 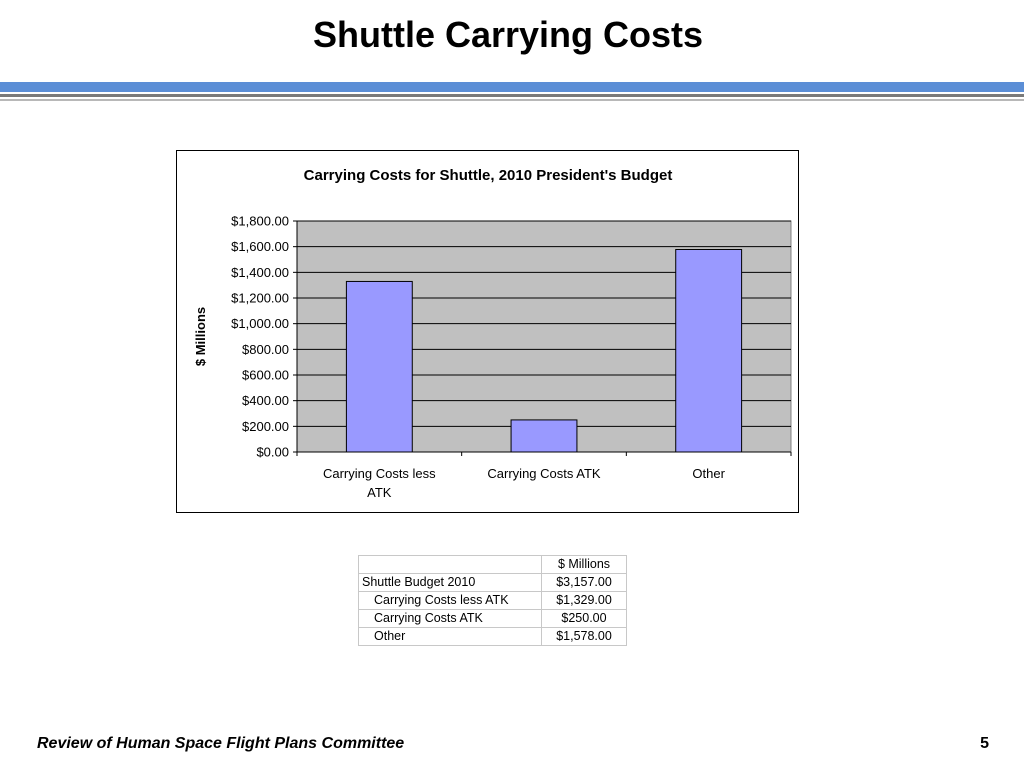 What do you see at coordinates (450, 564) in the screenshot?
I see `table-header-cell` at bounding box center [450, 564].